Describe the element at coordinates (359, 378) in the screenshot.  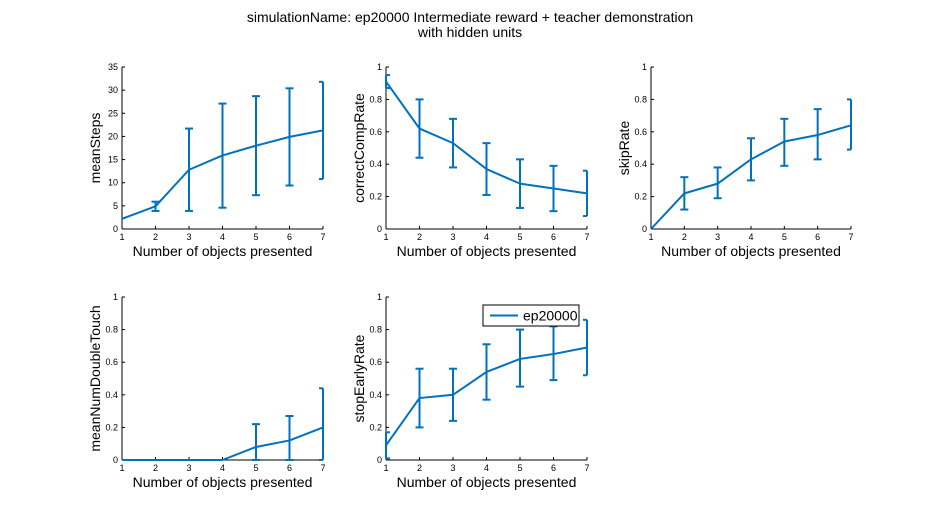
I see `y-axis-label: stopEarlyRate` at that location.